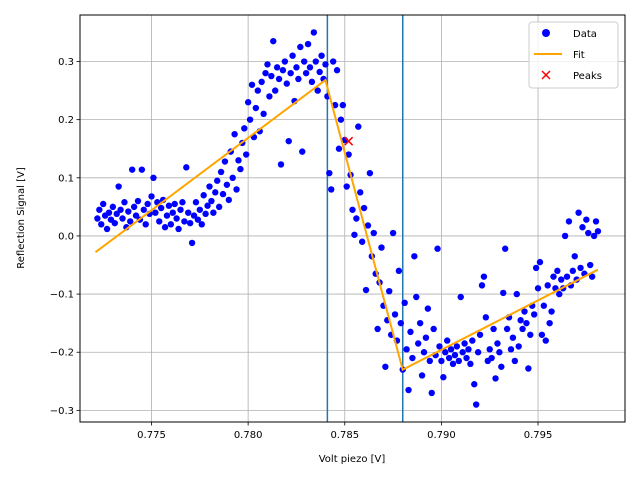 This screenshot has height=480, width=640. I want to click on x-tick-label: 0.780, so click(248, 435).